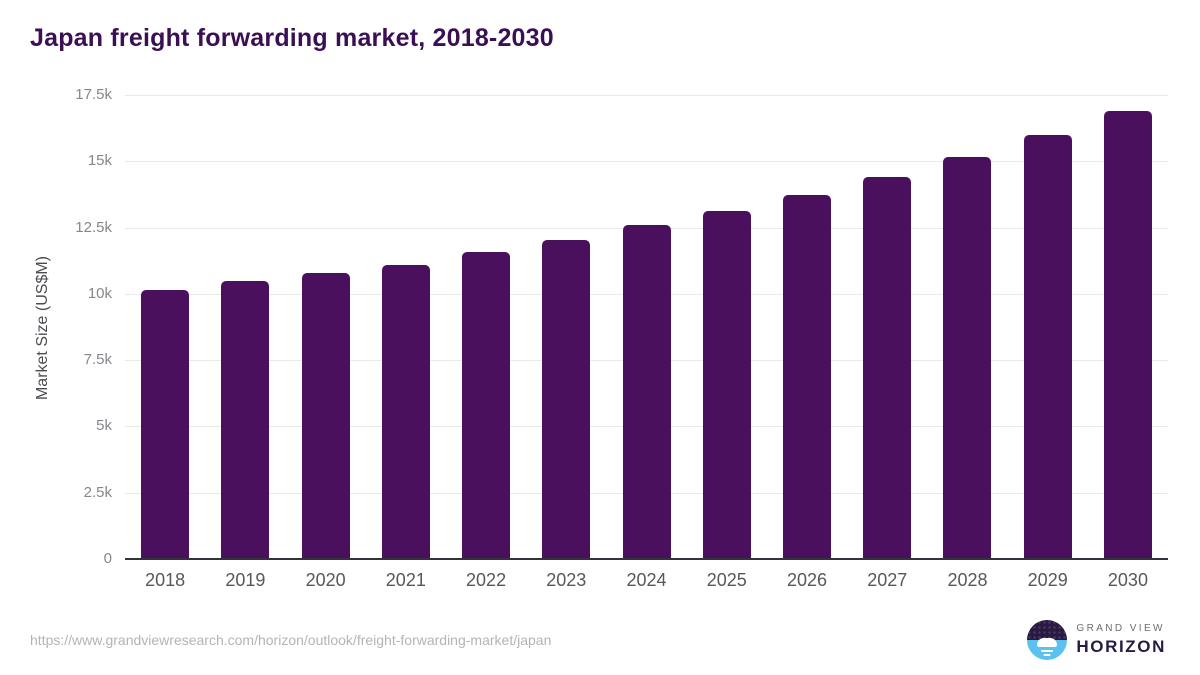 Image resolution: width=1200 pixels, height=675 pixels. I want to click on bar-2029, so click(1047, 346).